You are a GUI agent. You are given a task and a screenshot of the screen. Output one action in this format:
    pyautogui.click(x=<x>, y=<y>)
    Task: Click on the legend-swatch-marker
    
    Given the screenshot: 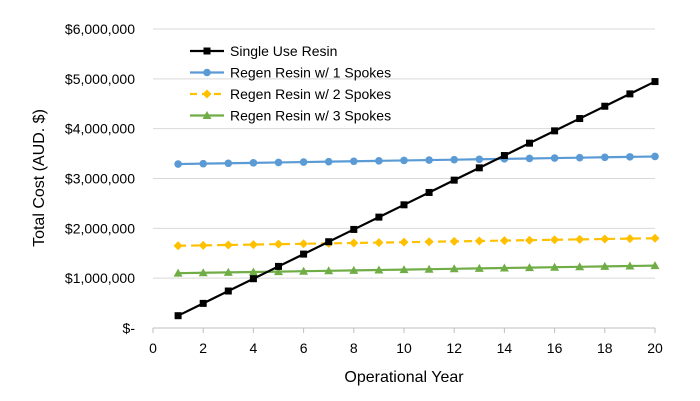 What is the action you would take?
    pyautogui.click(x=207, y=51)
    